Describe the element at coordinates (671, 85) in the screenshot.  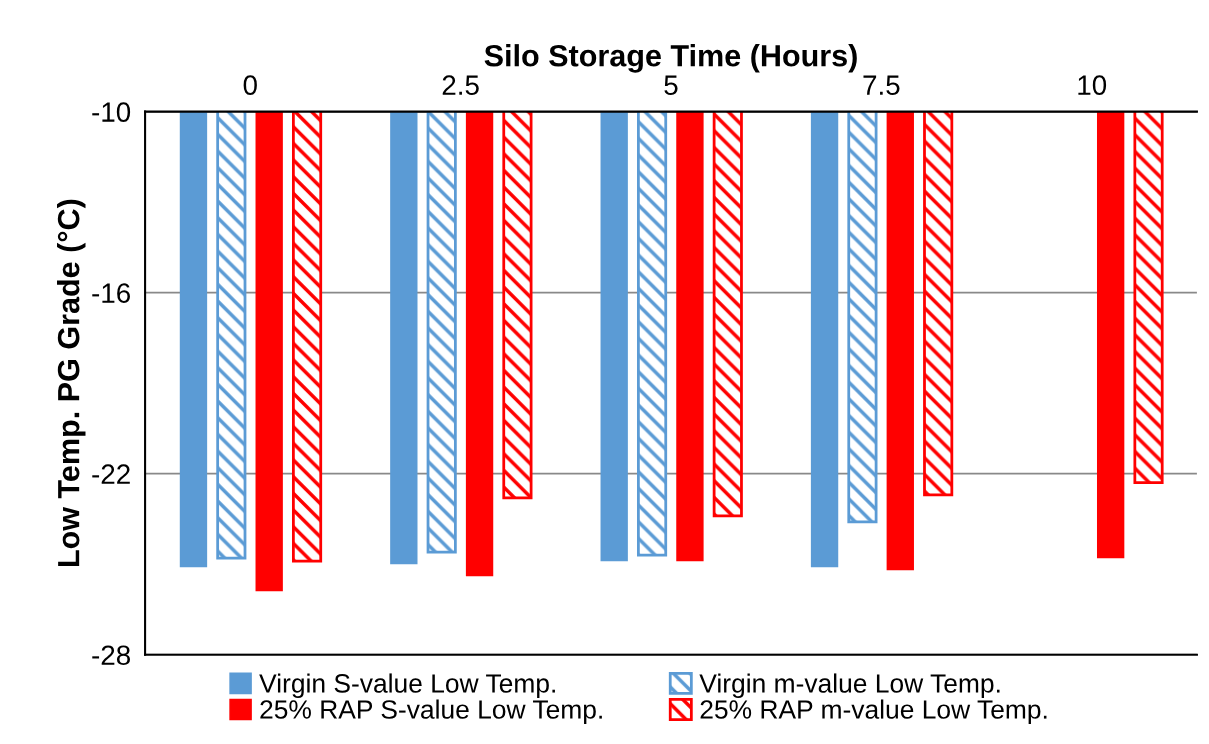
I see `x-tick-label: 5` at that location.